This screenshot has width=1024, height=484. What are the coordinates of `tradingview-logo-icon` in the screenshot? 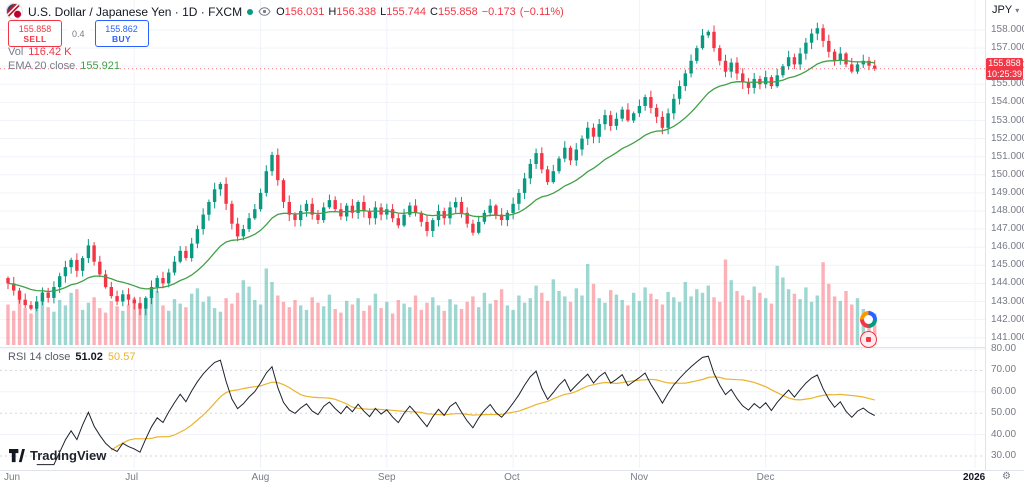 It's located at (17, 455).